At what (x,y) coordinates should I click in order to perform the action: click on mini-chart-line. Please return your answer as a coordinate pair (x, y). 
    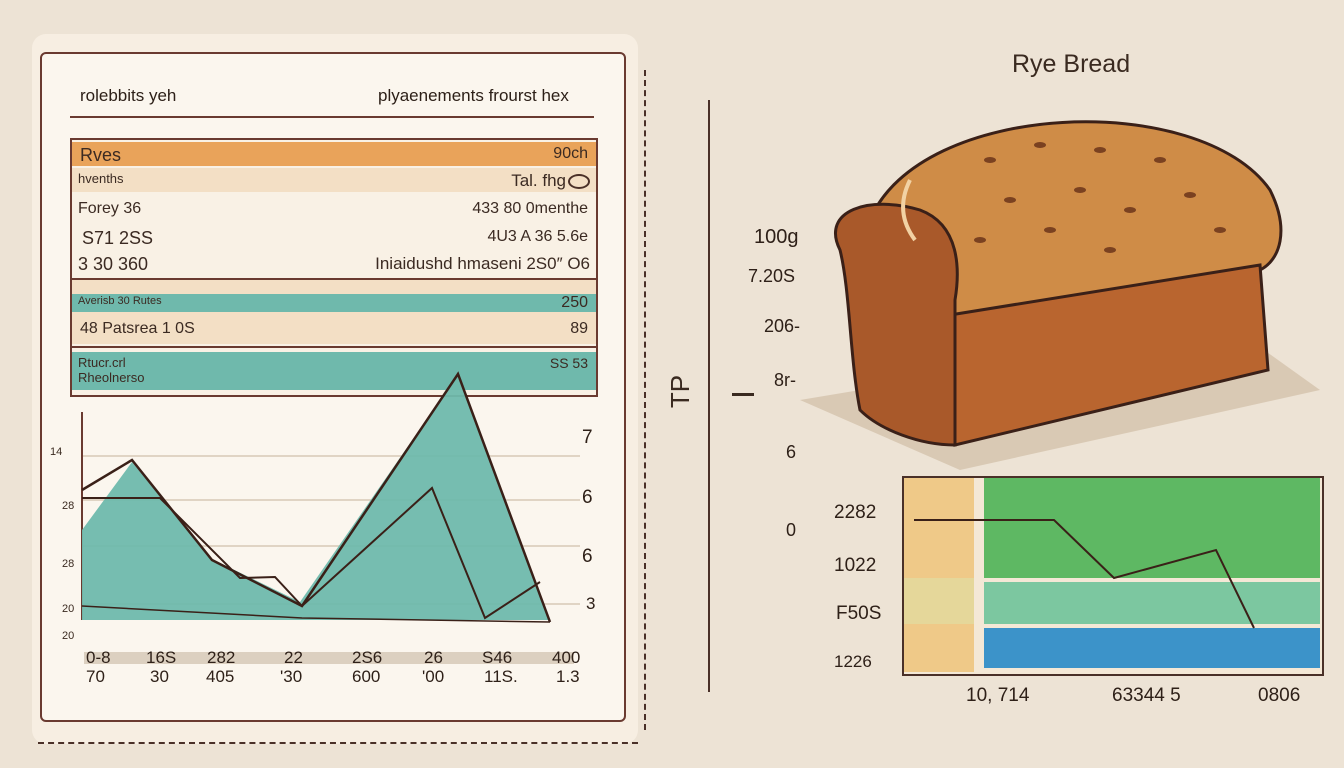
    Looking at the image, I should click on (1084, 574).